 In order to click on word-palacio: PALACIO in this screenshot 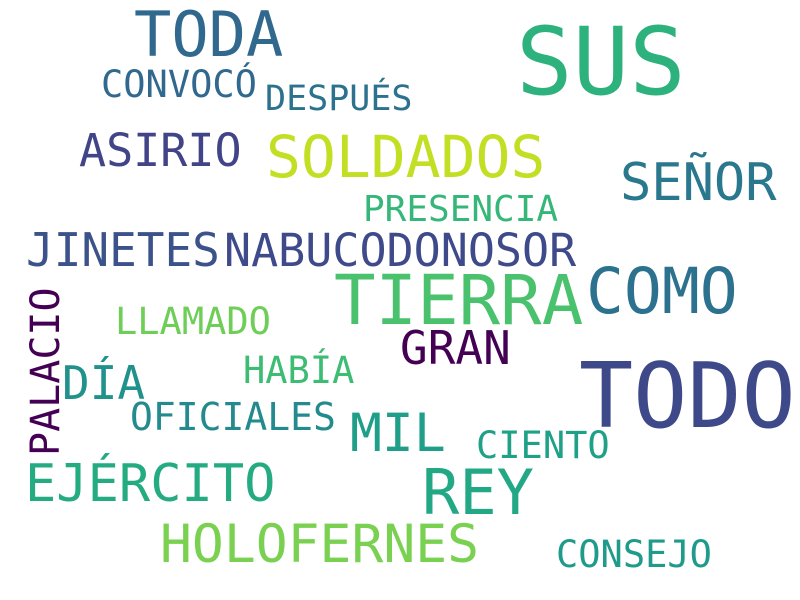, I will do `click(46, 371)`.